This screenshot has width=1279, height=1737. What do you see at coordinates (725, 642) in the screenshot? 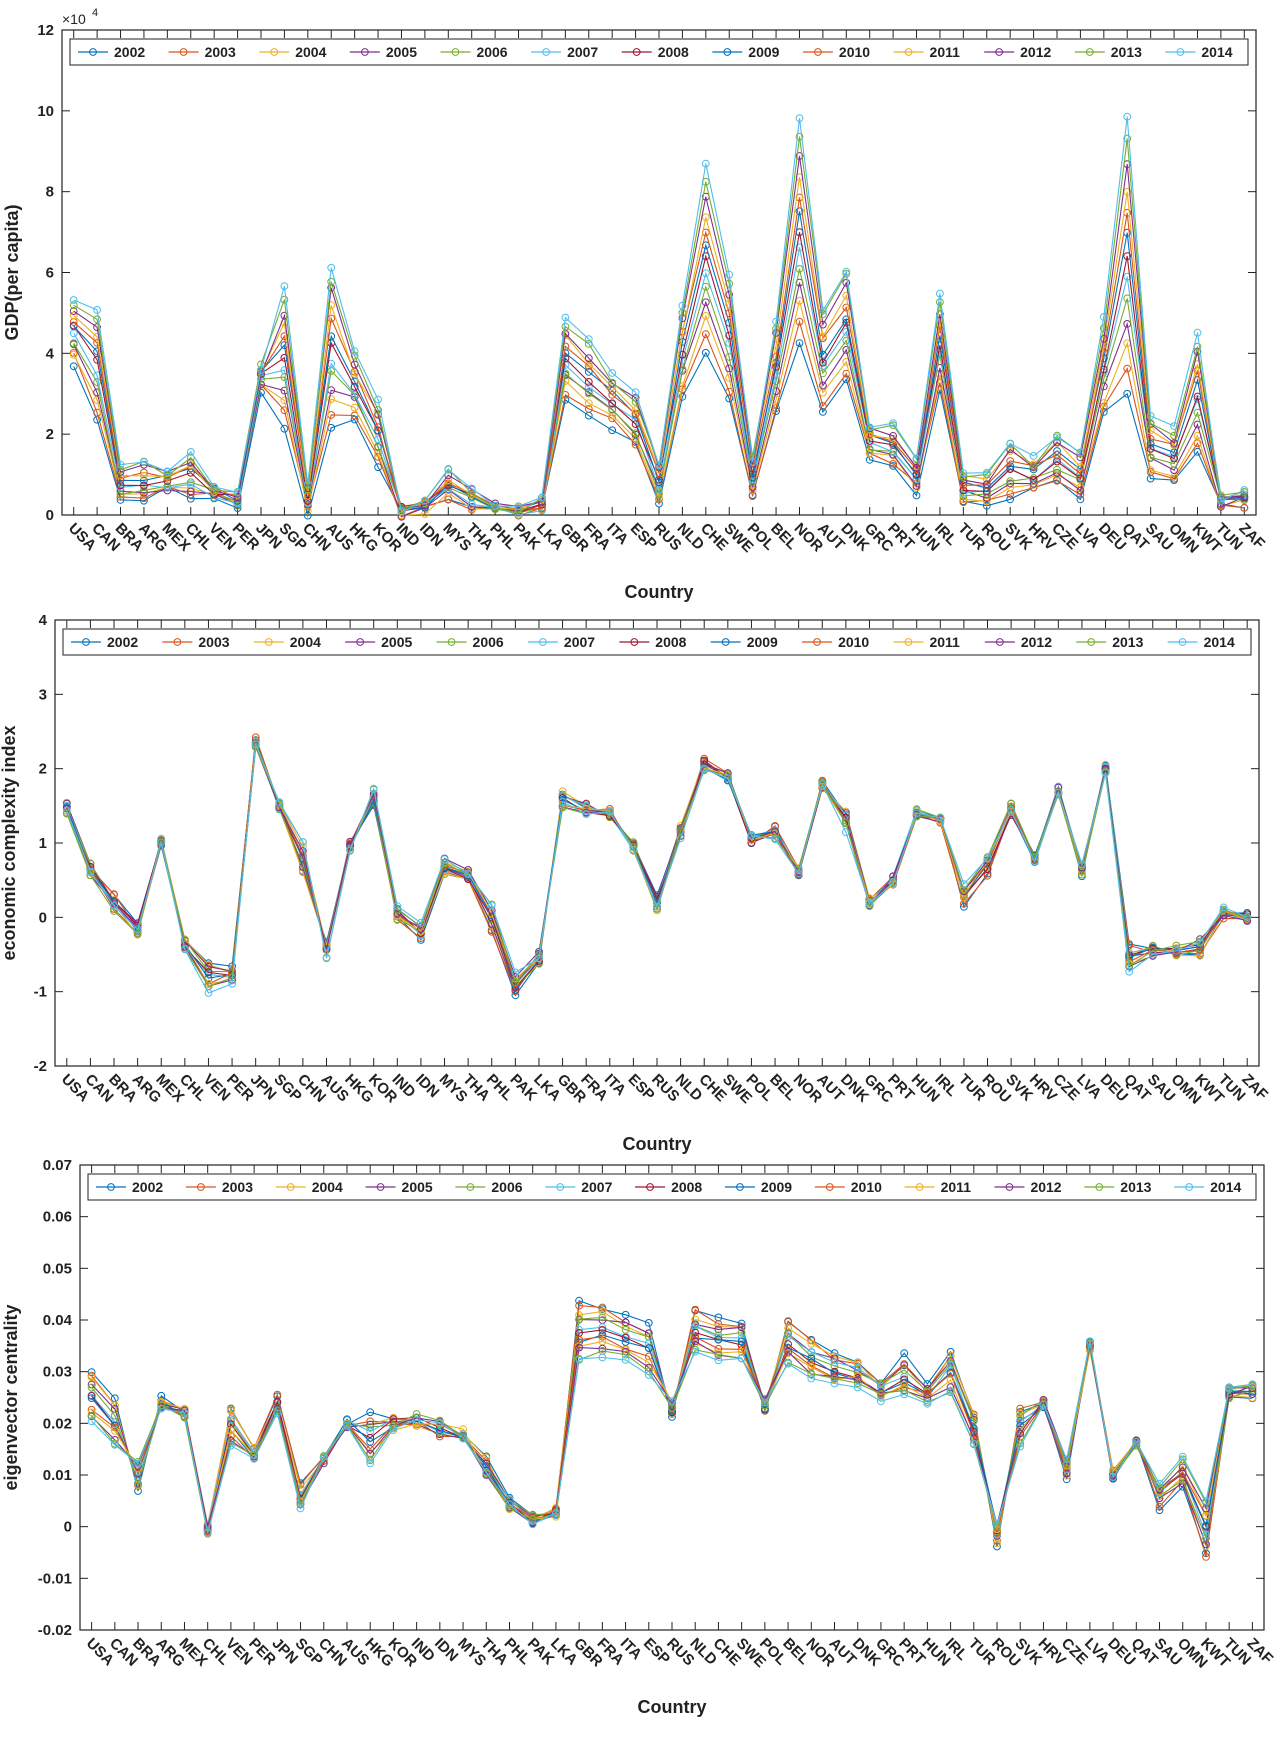
I see `legend-marker-2009` at bounding box center [725, 642].